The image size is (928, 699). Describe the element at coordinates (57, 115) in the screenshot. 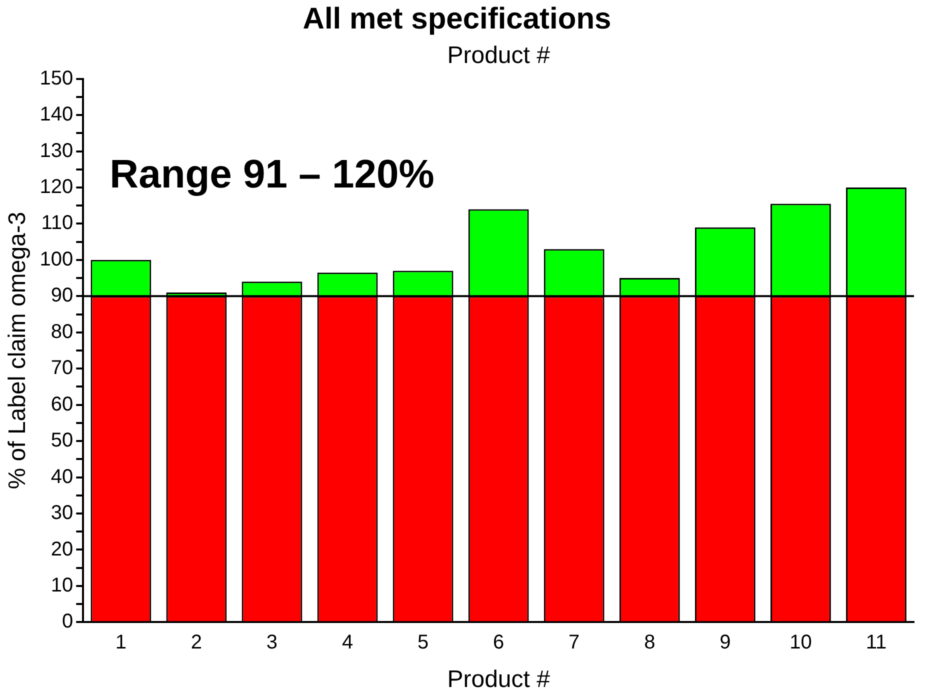

I see `y-tick-label: 140` at that location.